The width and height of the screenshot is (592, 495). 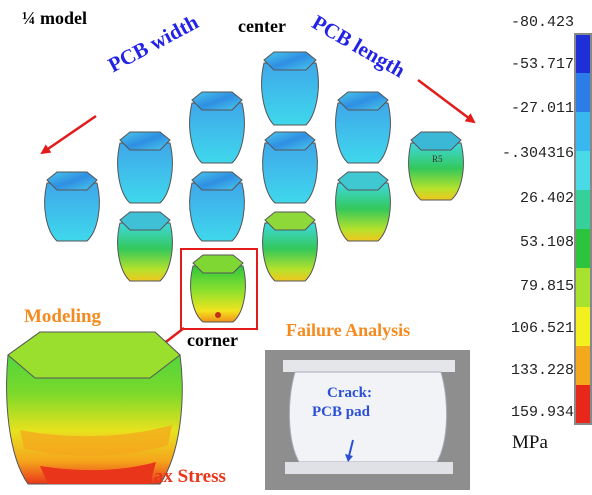 I want to click on failure-analysis-photo, so click(x=367, y=420).